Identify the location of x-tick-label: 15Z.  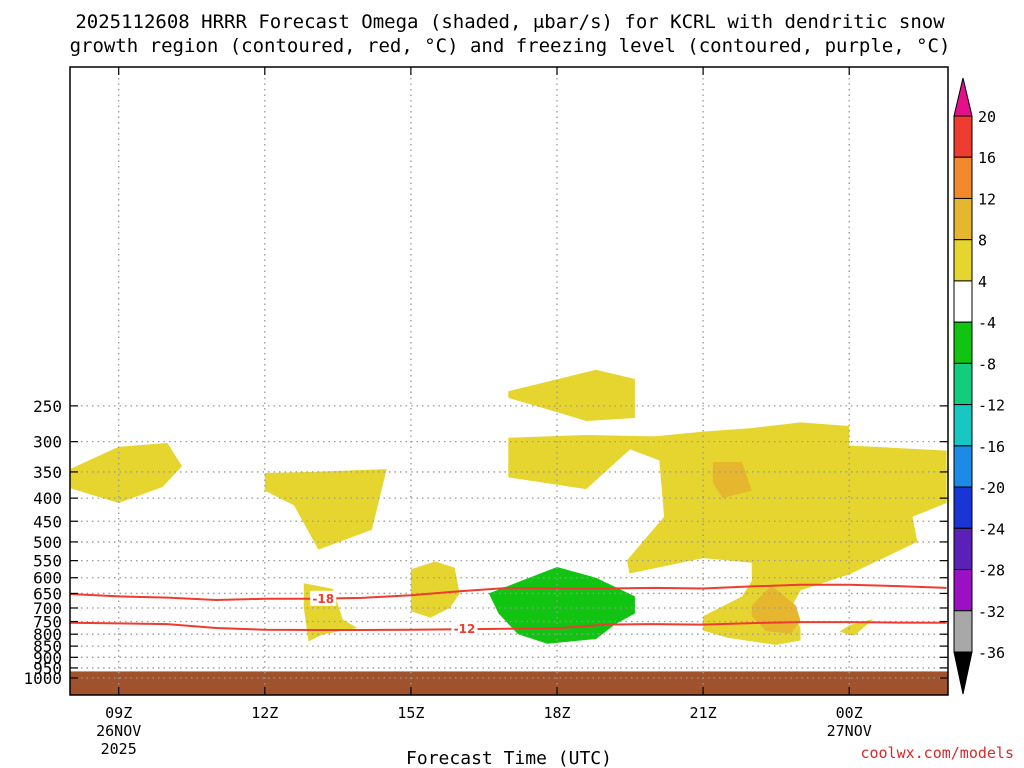
(410, 713).